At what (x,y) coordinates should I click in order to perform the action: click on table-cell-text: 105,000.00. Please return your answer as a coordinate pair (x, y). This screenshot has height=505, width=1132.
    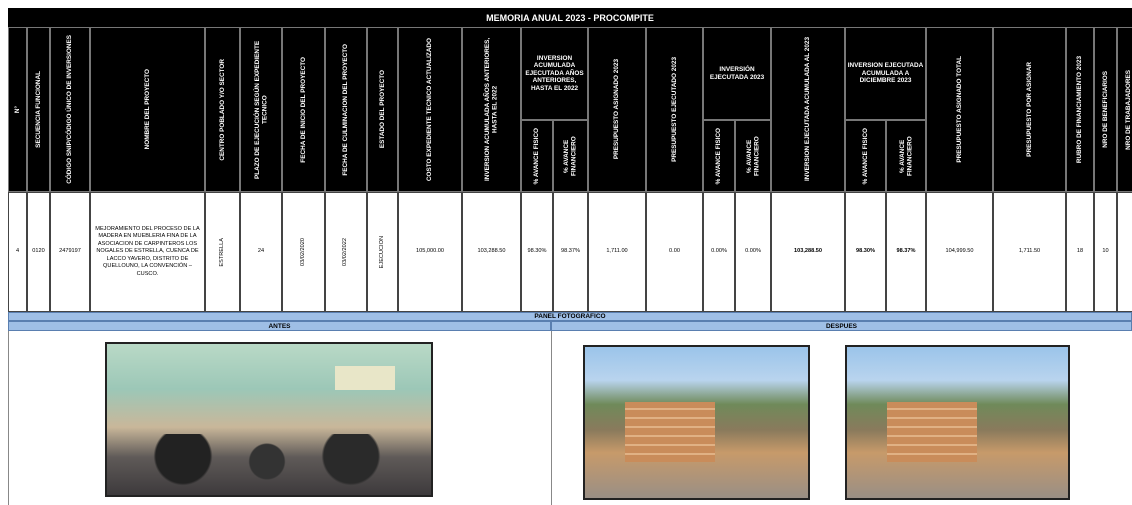
    Looking at the image, I should click on (430, 251).